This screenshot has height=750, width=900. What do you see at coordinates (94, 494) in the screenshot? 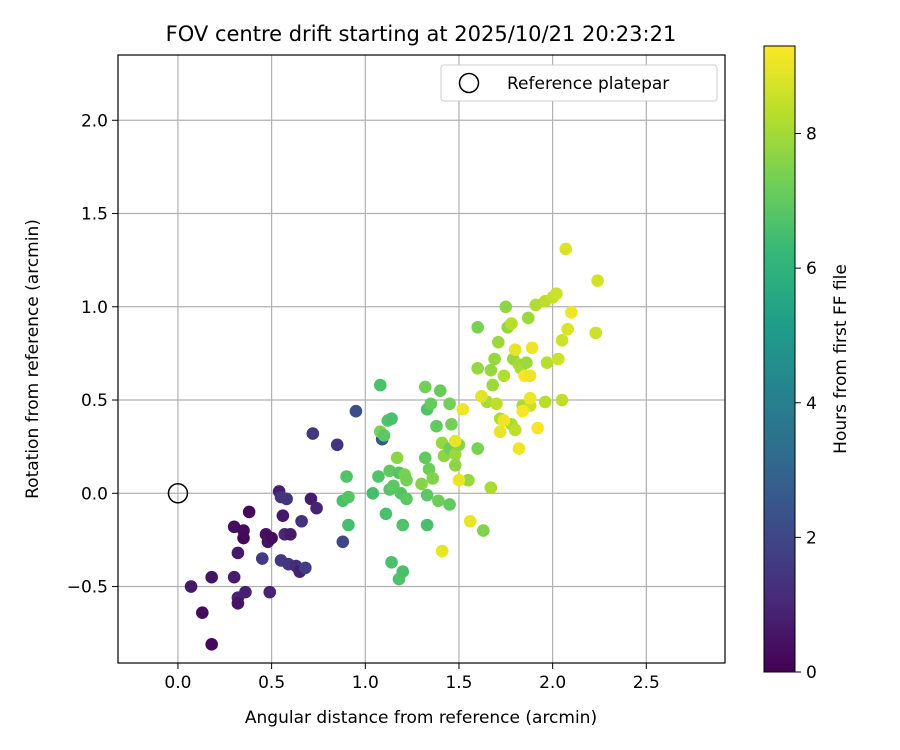
I see `y-tick-label: 0.0` at bounding box center [94, 494].